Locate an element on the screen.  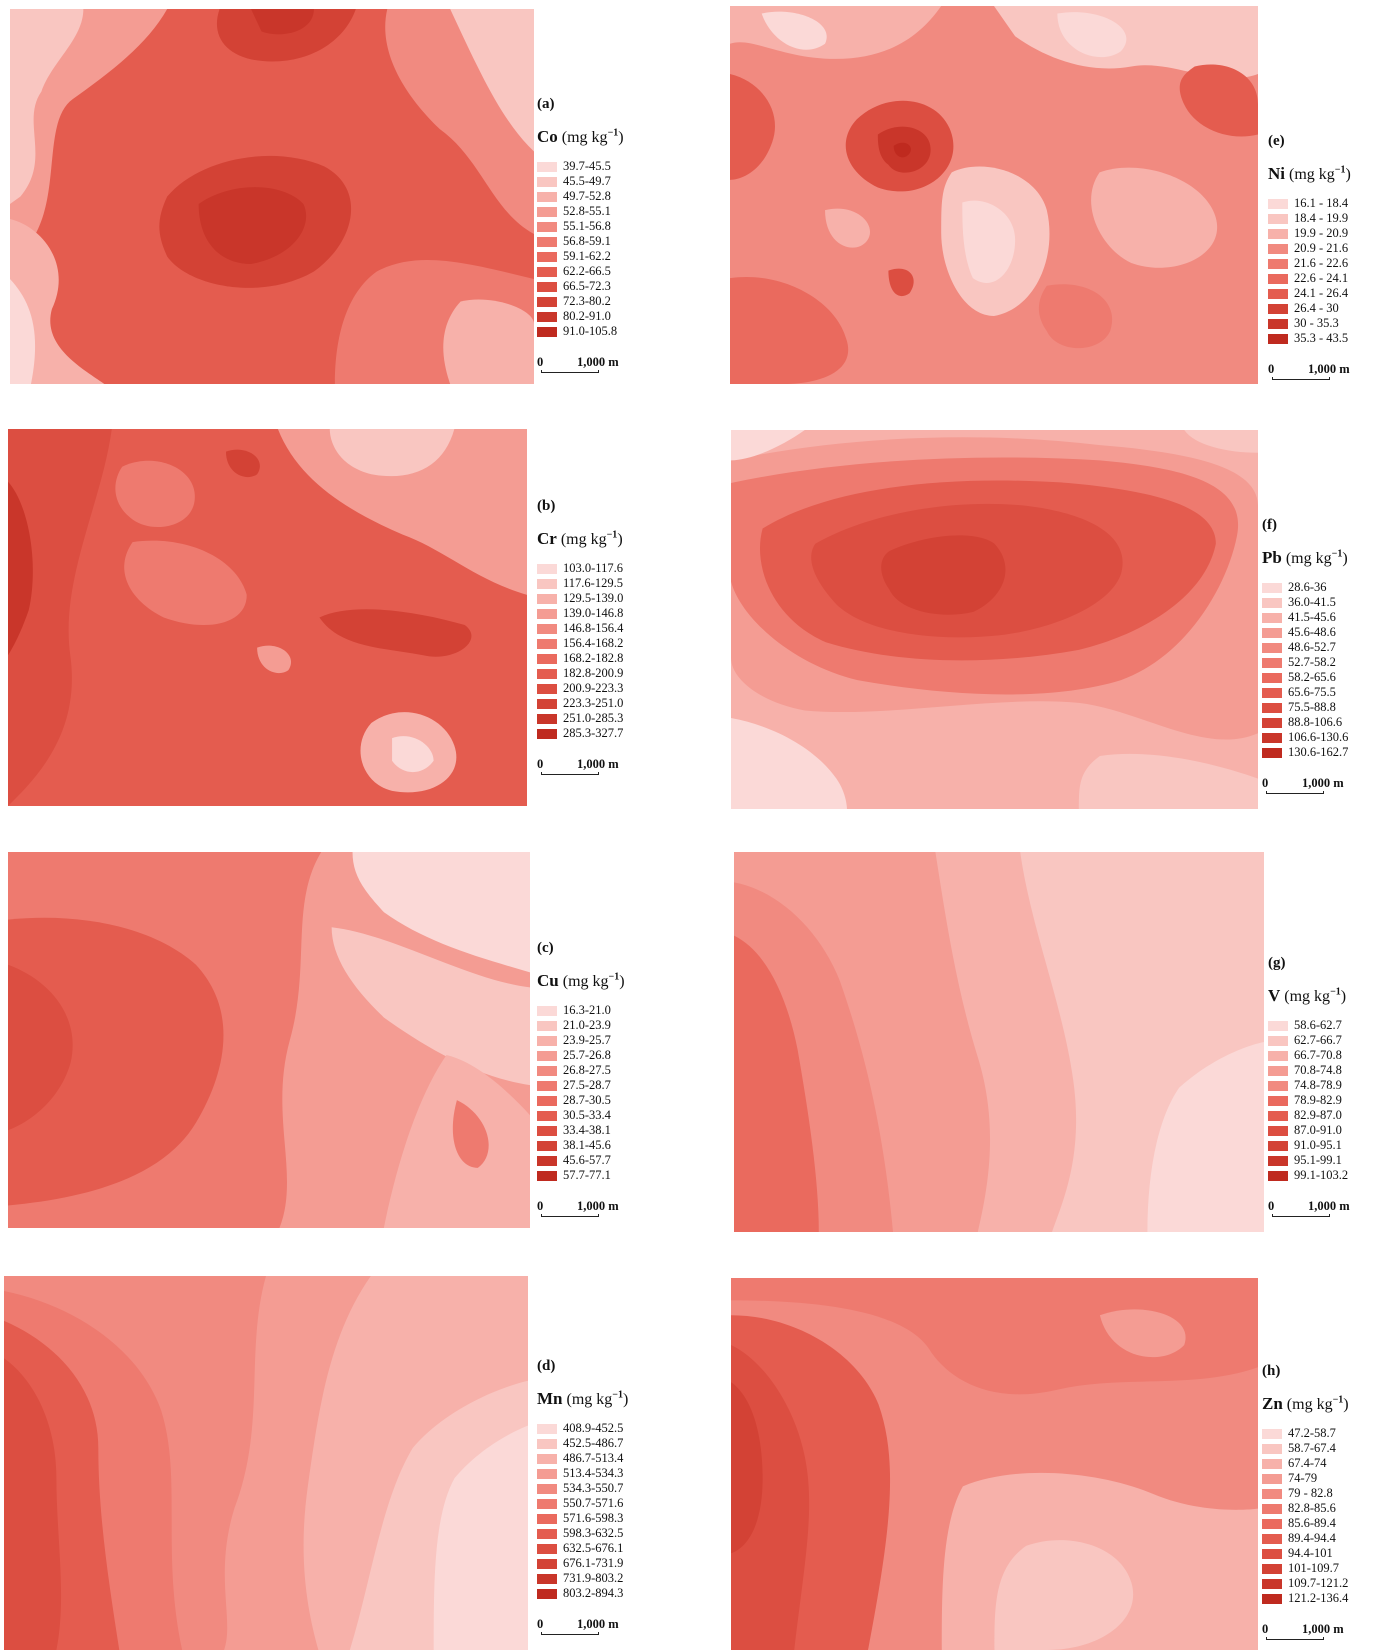
element-name: Co is located at coordinates (547, 136).